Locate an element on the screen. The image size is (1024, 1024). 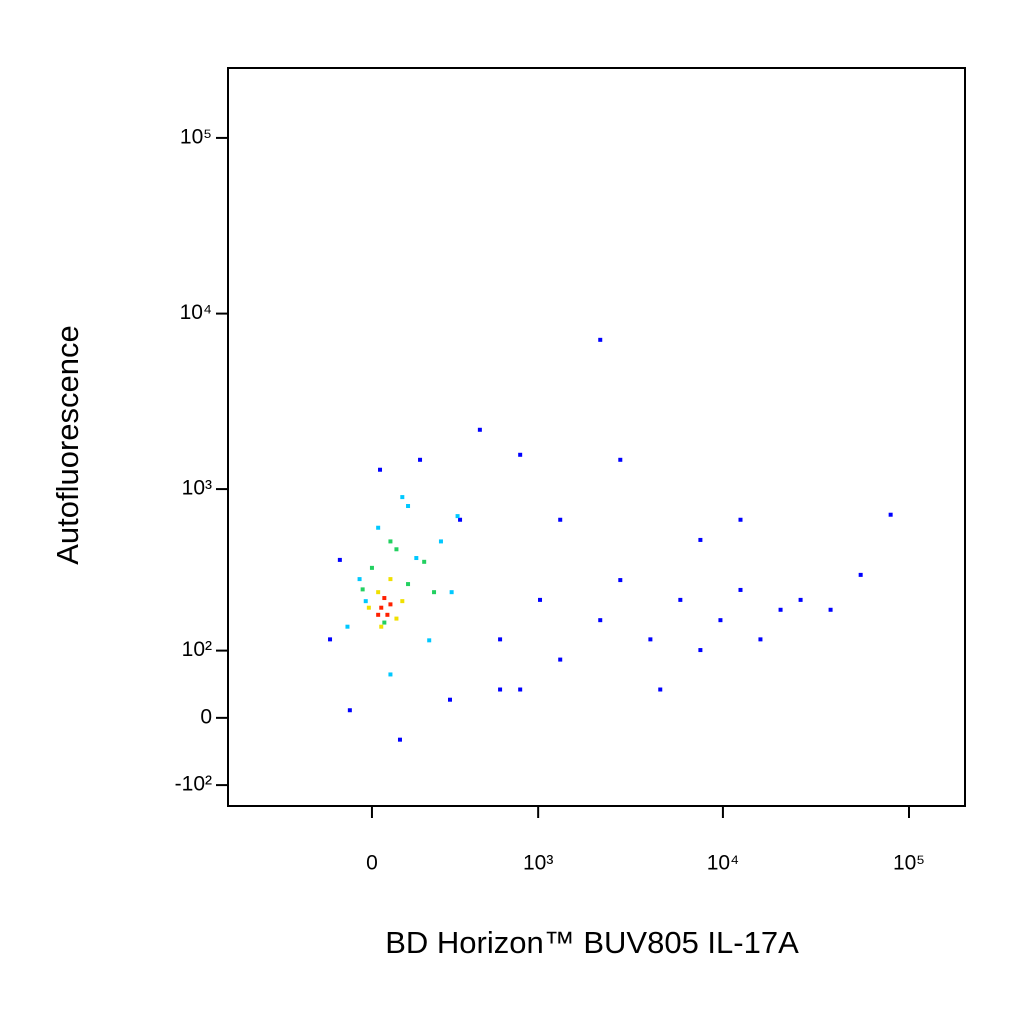
y-axis-title: Autofluorescence is located at coordinates (67, 445).